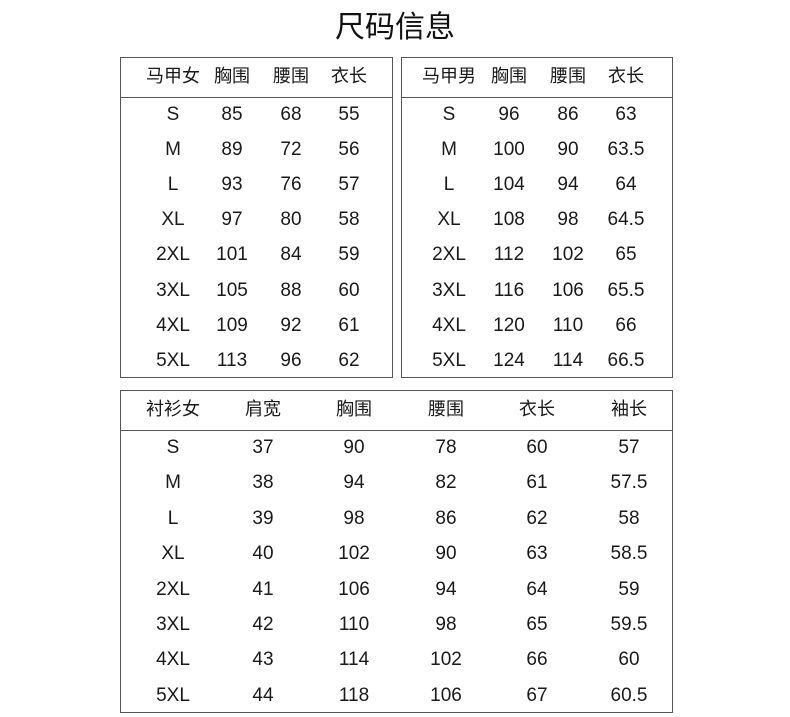  Describe the element at coordinates (626, 220) in the screenshot. I see `table-cell: 64.5` at that location.